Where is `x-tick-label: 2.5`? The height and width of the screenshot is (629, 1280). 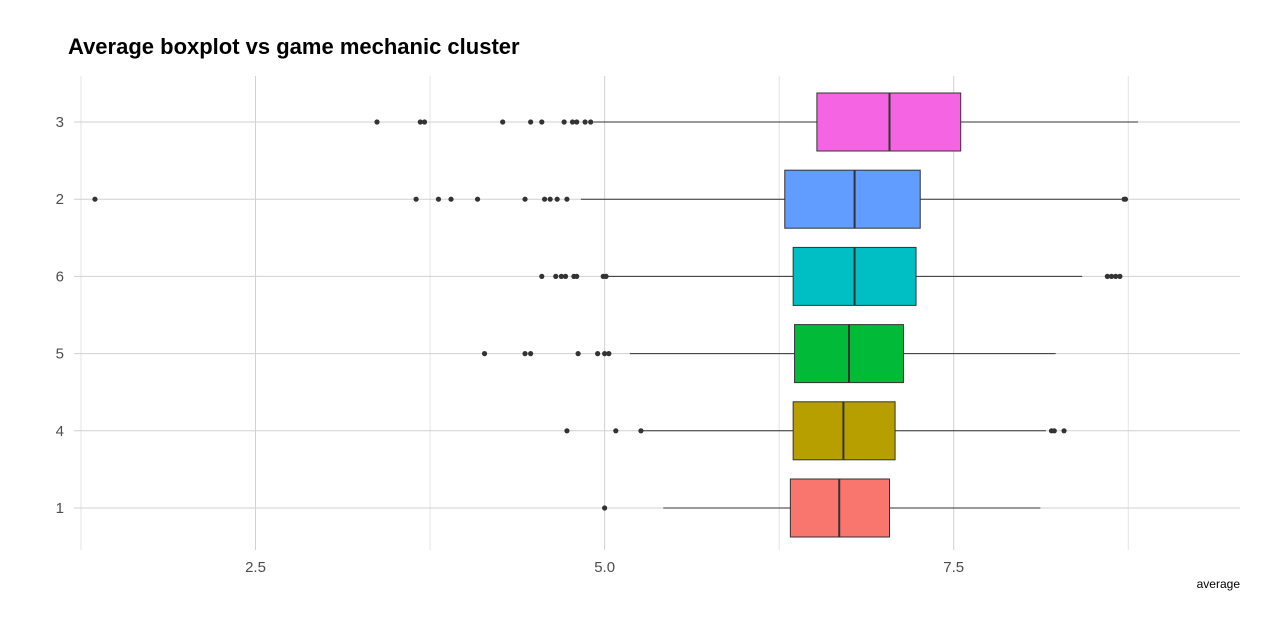 x-tick-label: 2.5 is located at coordinates (255, 567).